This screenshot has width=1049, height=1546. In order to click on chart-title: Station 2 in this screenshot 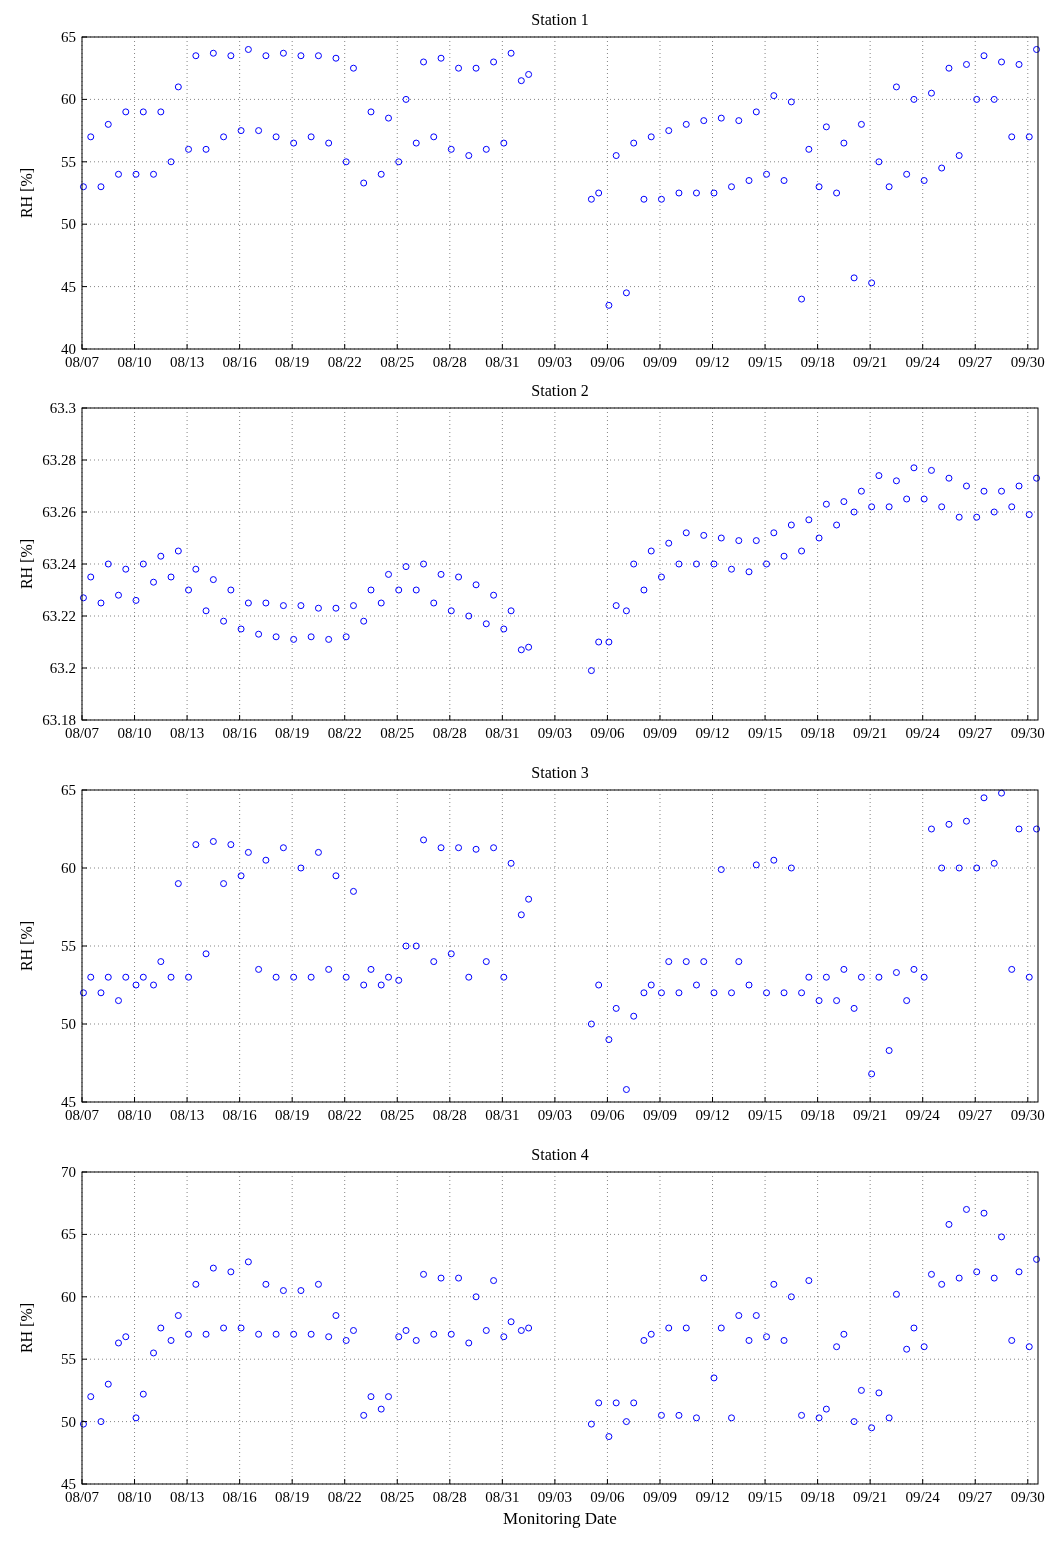, I will do `click(560, 390)`.